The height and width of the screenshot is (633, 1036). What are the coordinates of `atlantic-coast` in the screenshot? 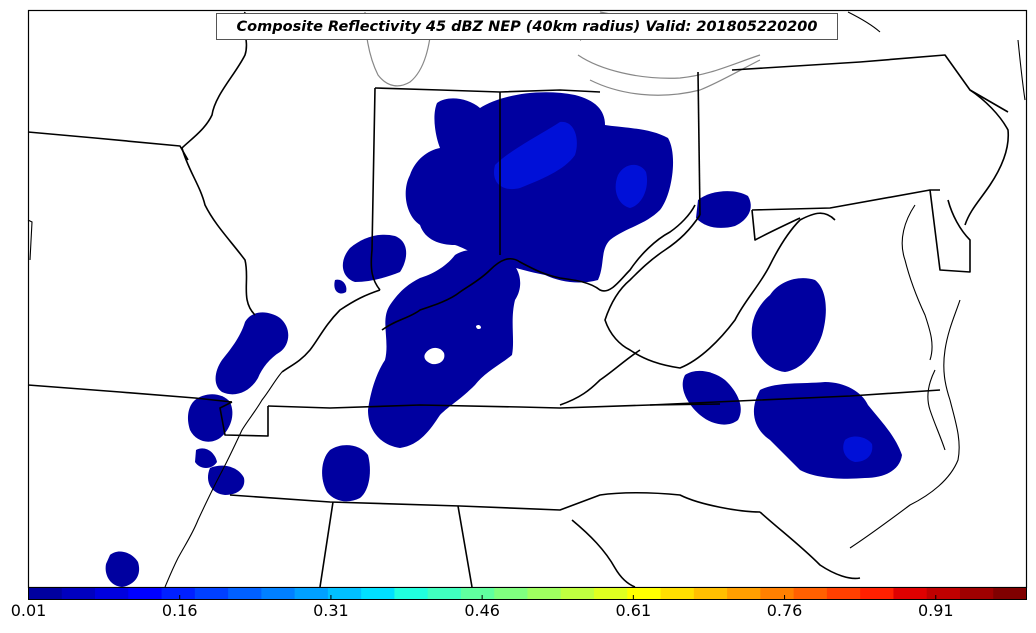 It's located at (905, 424).